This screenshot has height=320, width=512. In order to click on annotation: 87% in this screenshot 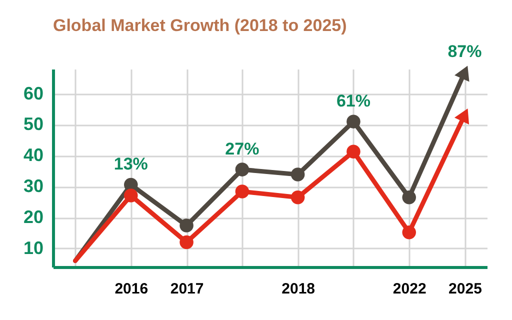, I will do `click(465, 52)`.